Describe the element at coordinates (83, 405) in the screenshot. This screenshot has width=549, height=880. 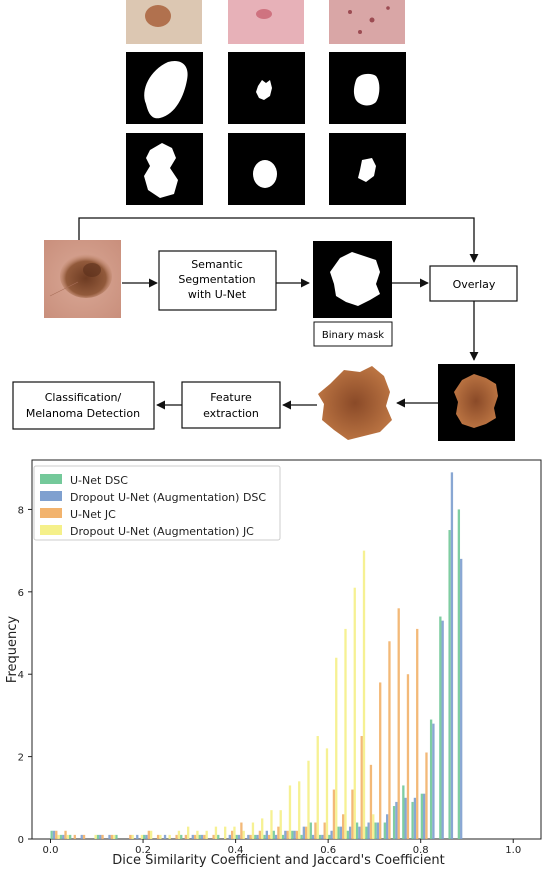
I see `classification-box` at that location.